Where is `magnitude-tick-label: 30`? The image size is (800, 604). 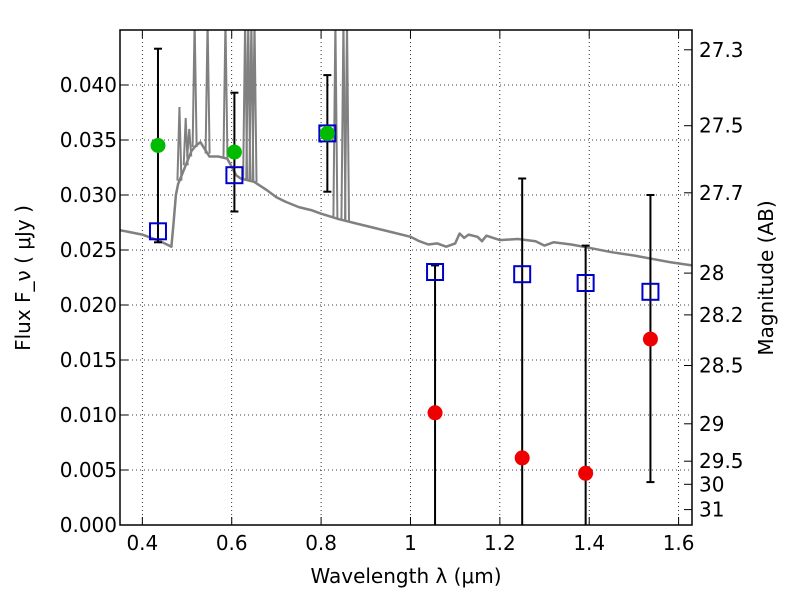
magnitude-tick-label: 30 is located at coordinates (711, 484).